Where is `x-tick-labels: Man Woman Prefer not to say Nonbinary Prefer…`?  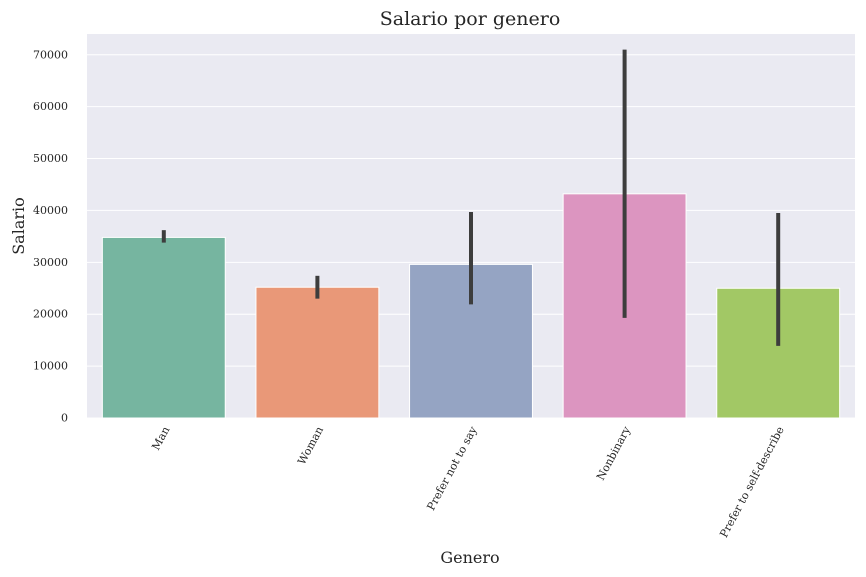
x-tick-labels: Man Woman Prefer not to say Nonbinary Prefer… is located at coordinates (468, 482).